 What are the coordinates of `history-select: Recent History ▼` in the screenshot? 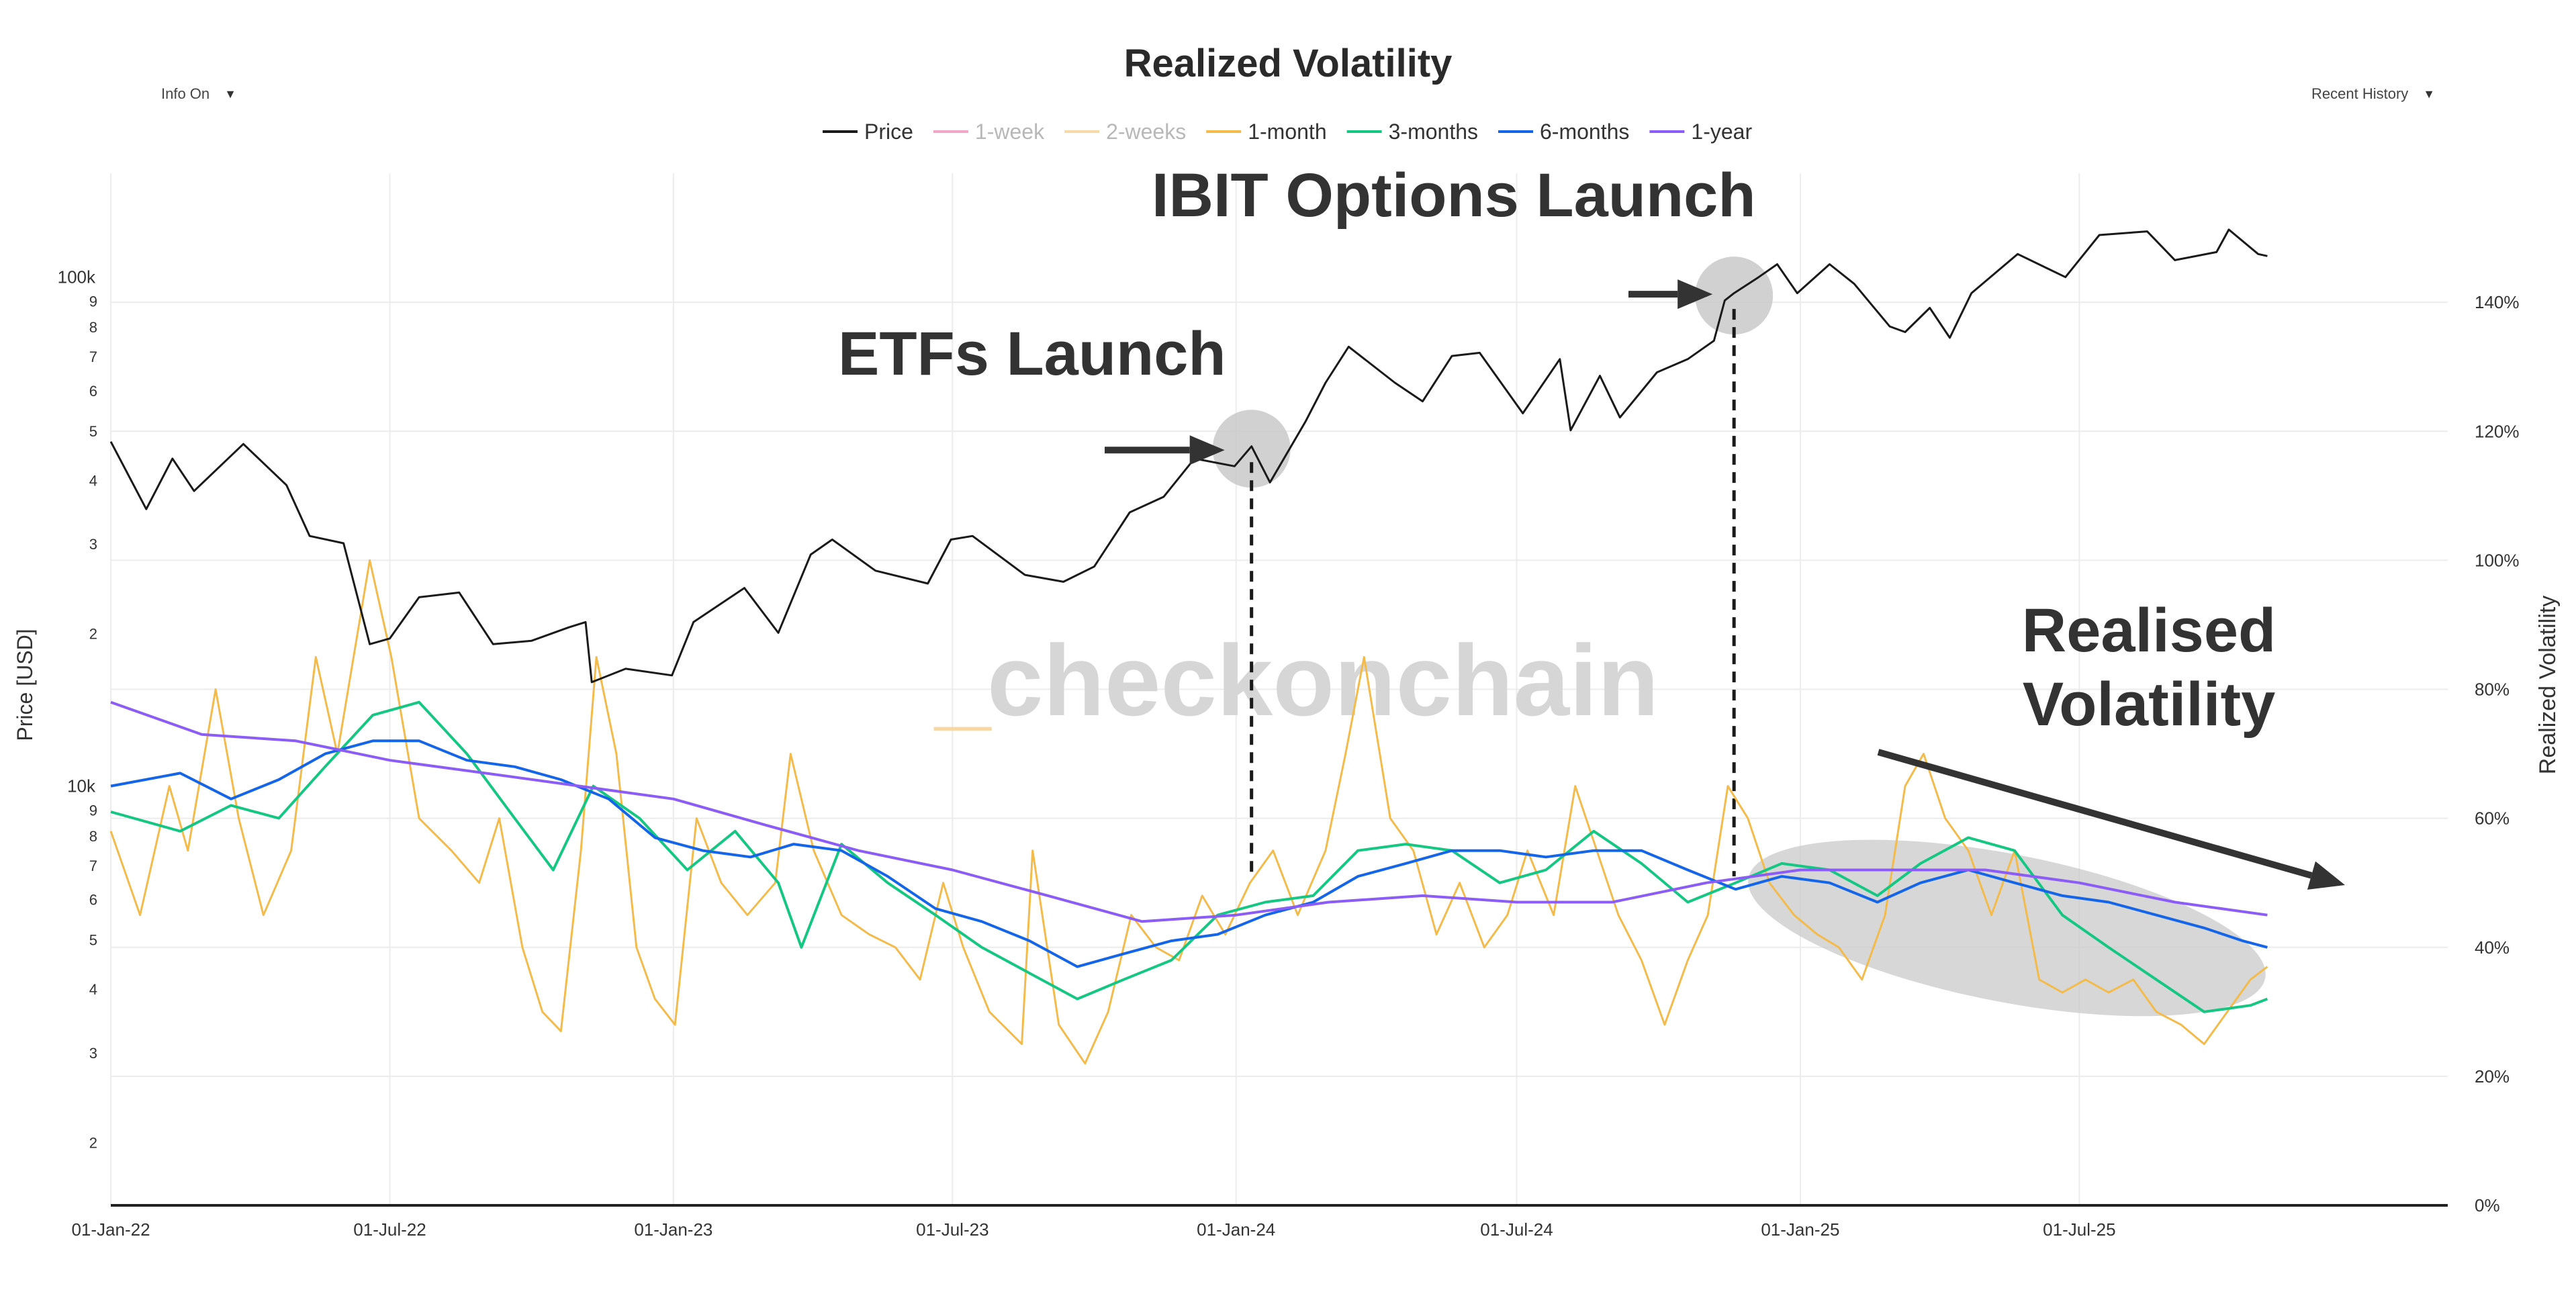 It's located at (2373, 94).